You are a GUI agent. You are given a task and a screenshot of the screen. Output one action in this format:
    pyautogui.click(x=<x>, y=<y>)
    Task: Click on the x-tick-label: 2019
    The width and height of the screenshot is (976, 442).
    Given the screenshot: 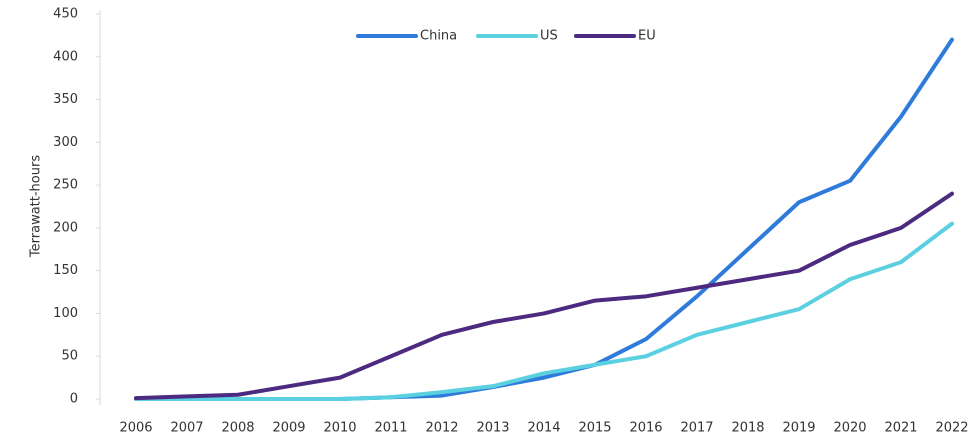 What is the action you would take?
    pyautogui.click(x=798, y=428)
    